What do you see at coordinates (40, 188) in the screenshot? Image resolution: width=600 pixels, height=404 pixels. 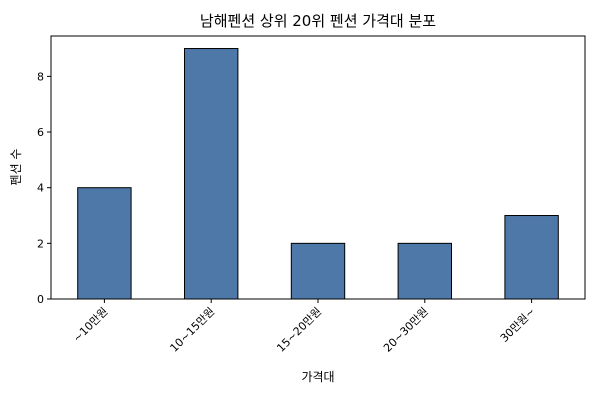 I see `y-tick-label: 4` at bounding box center [40, 188].